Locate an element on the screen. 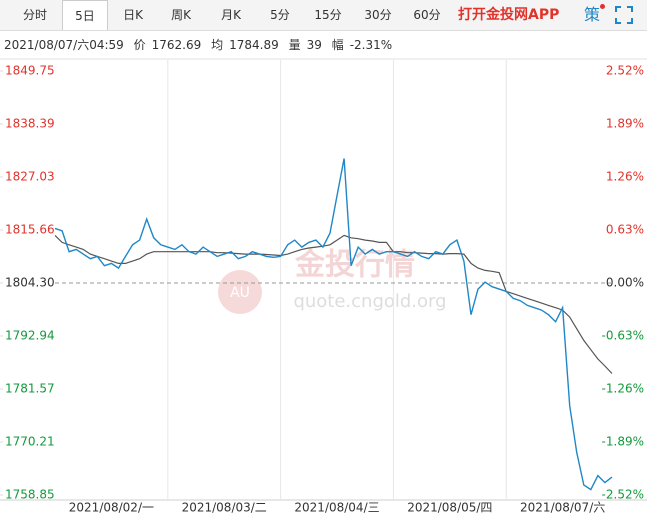 The image size is (647, 515). y2-tick-label: 1.89% is located at coordinates (625, 124).